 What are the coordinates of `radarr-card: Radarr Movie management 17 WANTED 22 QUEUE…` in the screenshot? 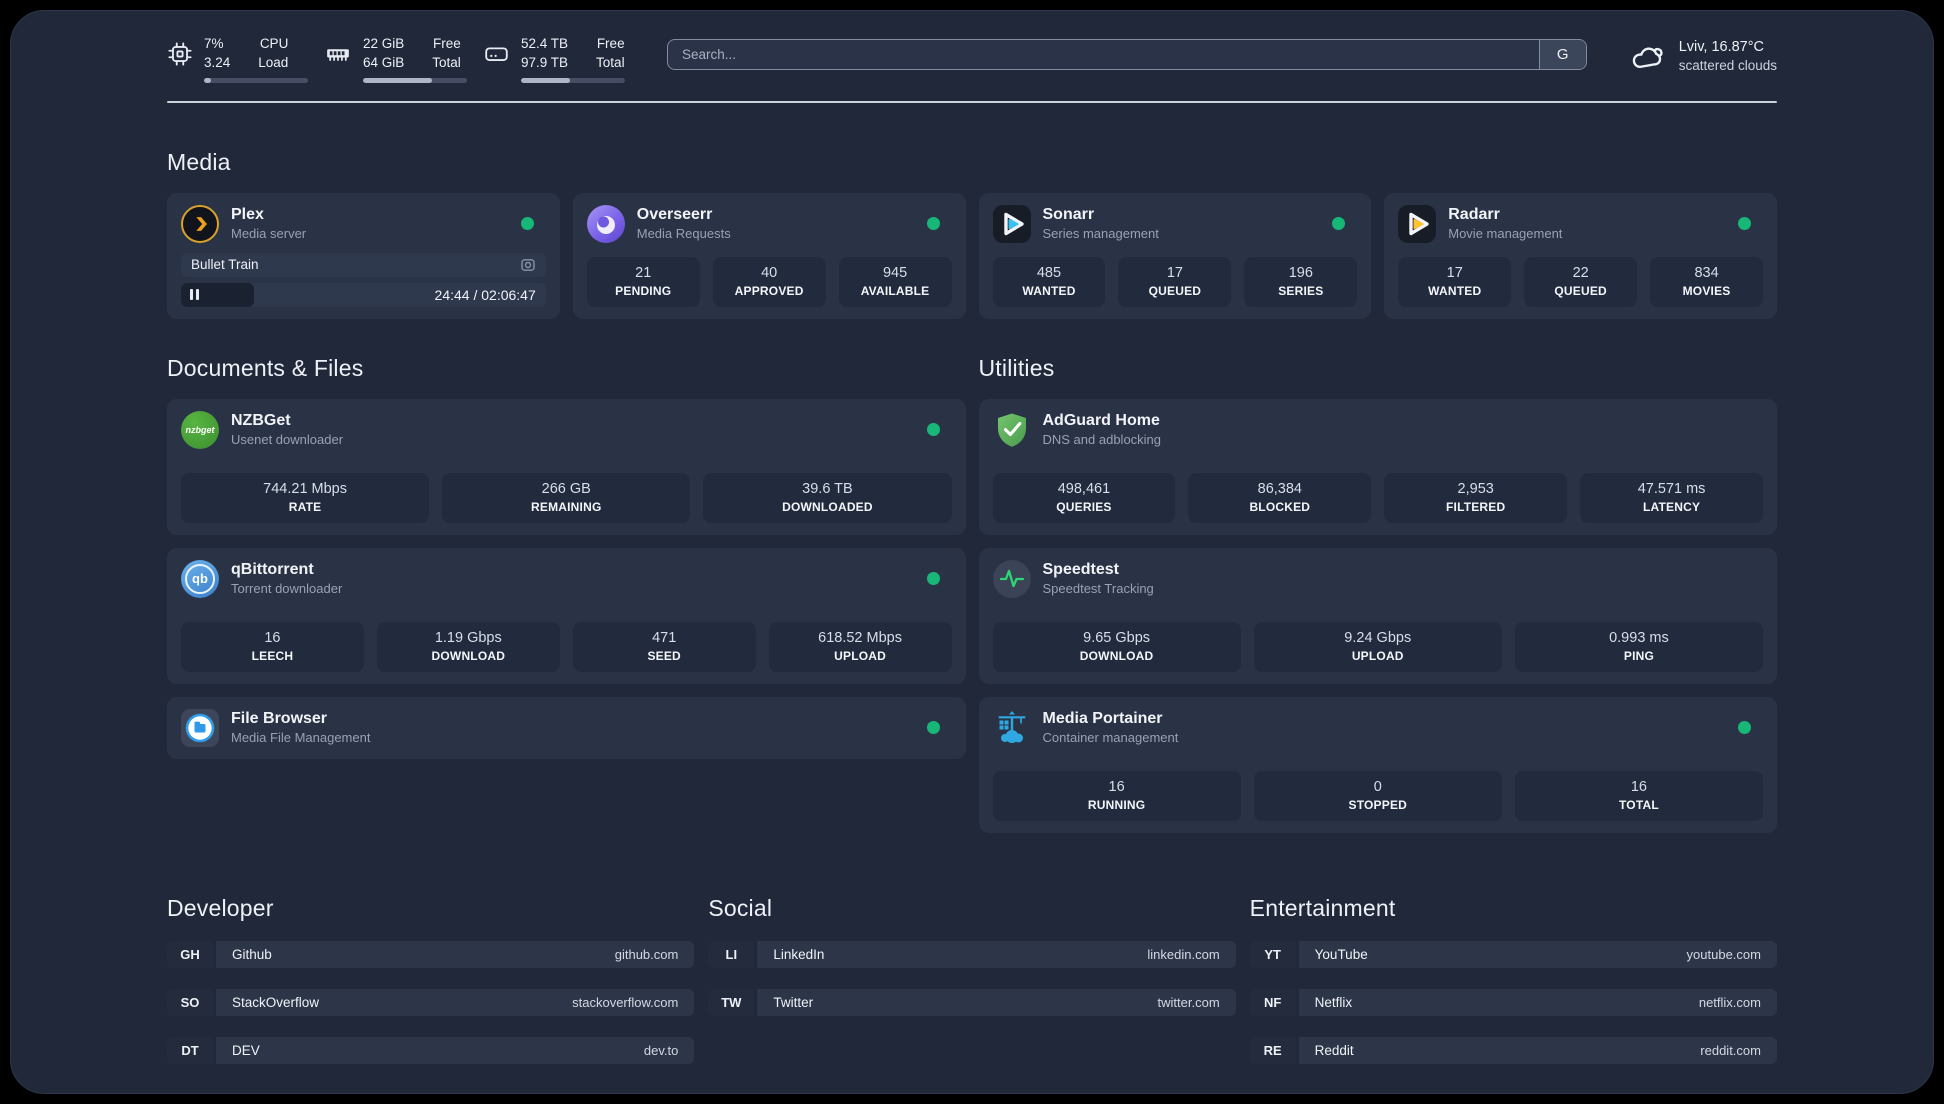 It's located at (1580, 255).